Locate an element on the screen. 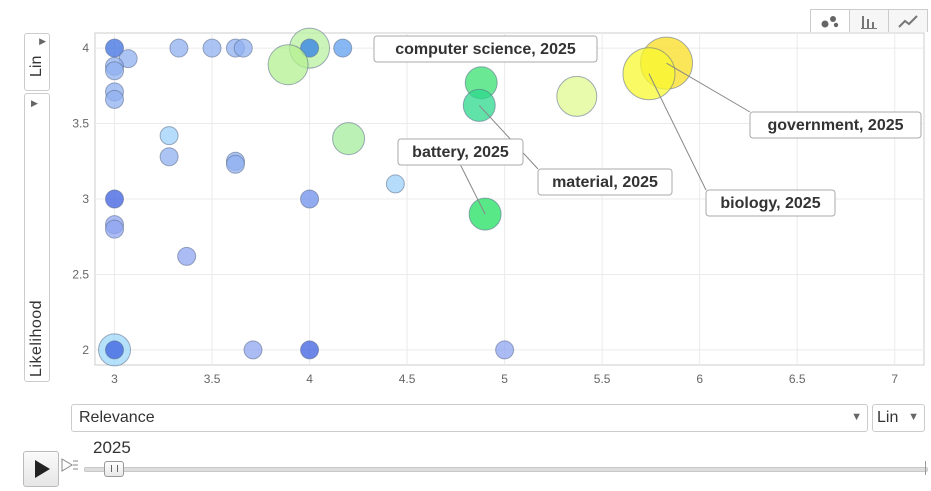 The image size is (931, 491). y-scale-selector: ▶ Lin is located at coordinates (37, 62).